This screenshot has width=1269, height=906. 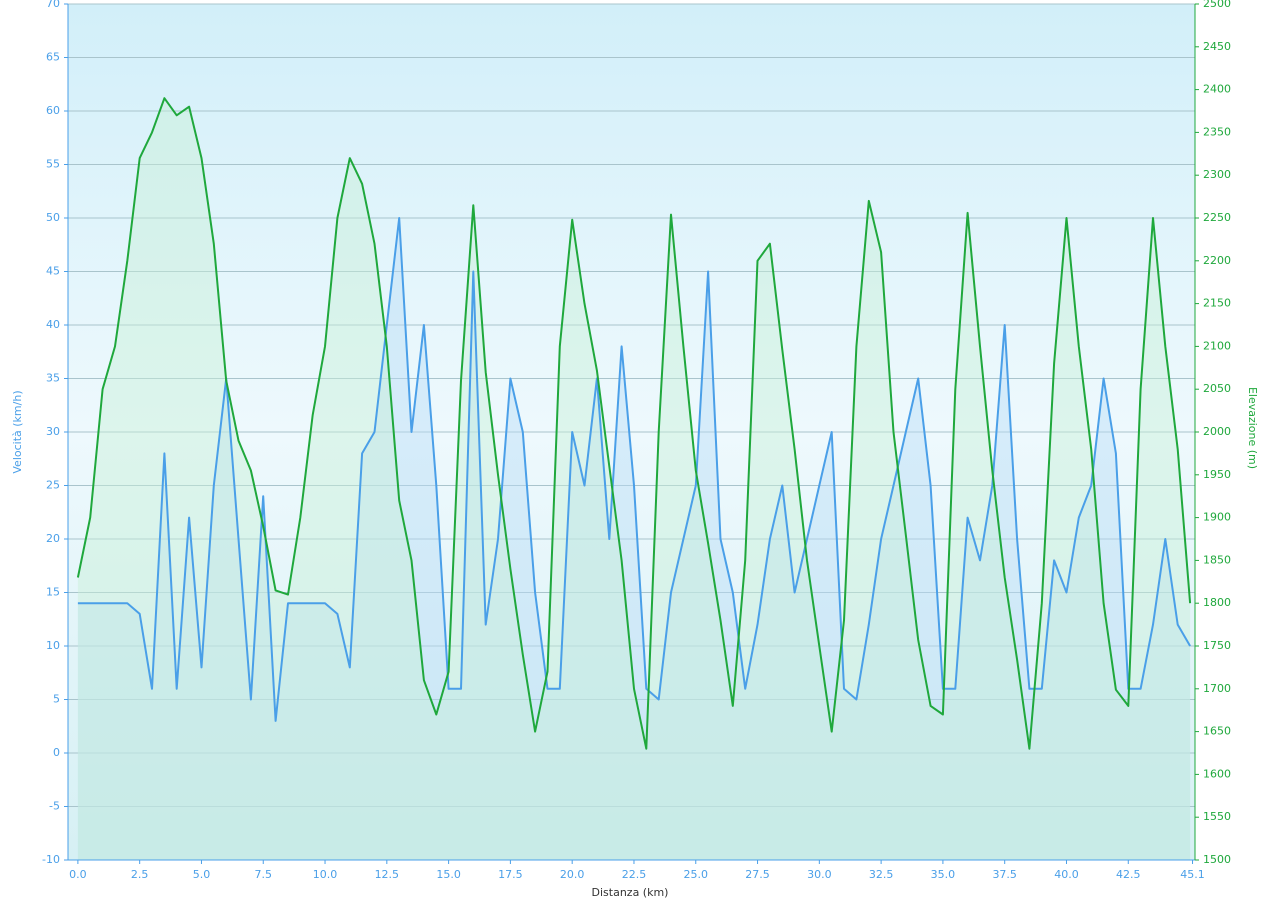 I want to click on x-tick-label: 10.0, so click(x=325, y=874).